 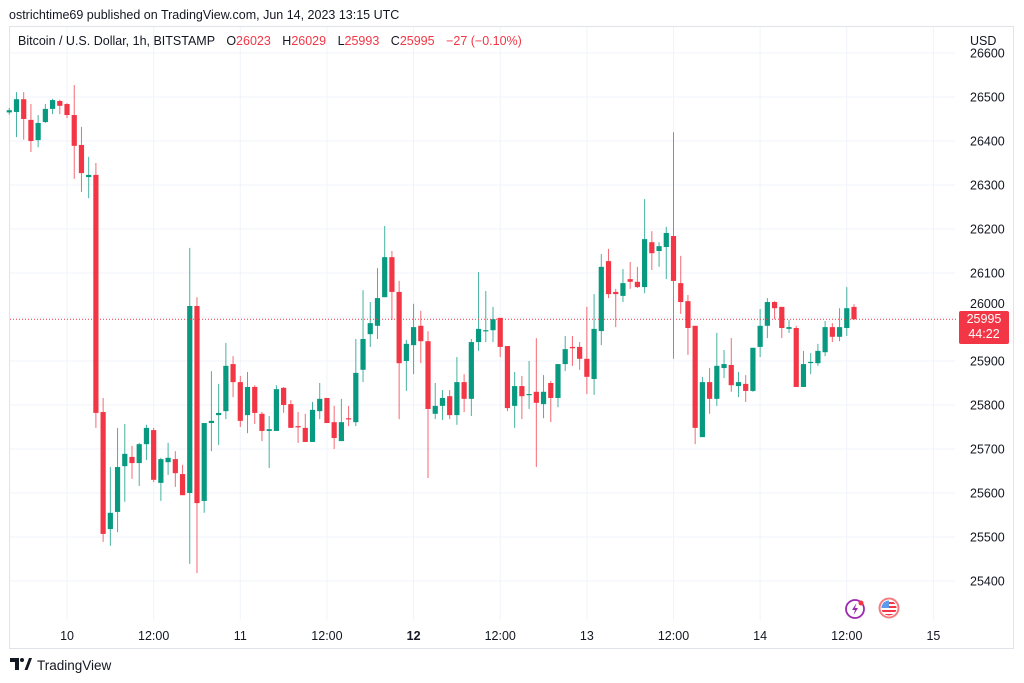 I want to click on last-price-badge: 25995 44:22, so click(x=984, y=327).